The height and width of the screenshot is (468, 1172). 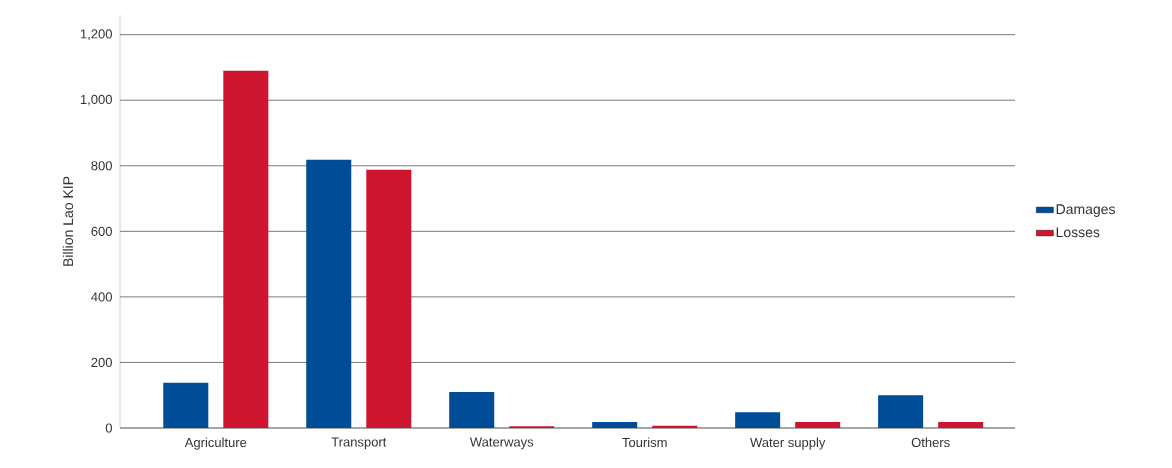 I want to click on x-tick-label: Water supply, so click(x=788, y=443).